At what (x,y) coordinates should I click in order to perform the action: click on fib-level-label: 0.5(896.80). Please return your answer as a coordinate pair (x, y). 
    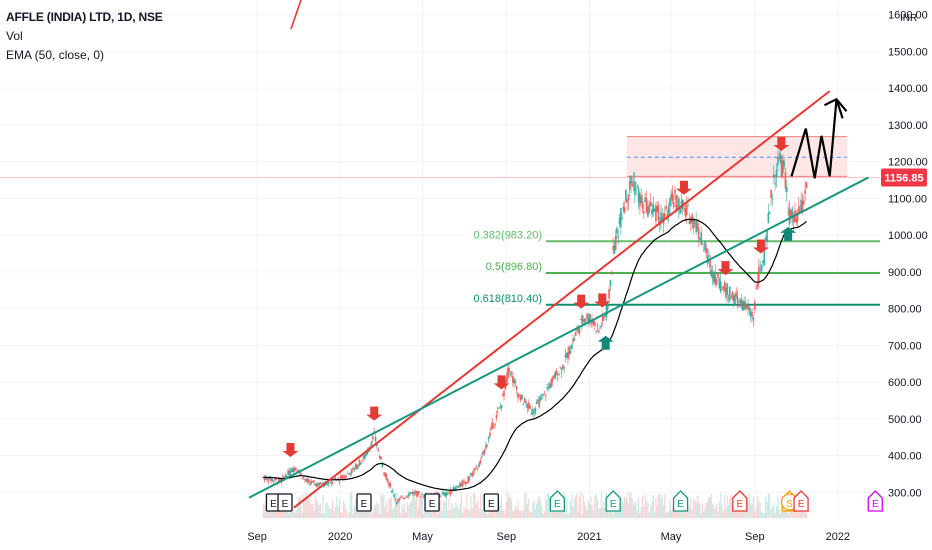
    Looking at the image, I should click on (514, 267).